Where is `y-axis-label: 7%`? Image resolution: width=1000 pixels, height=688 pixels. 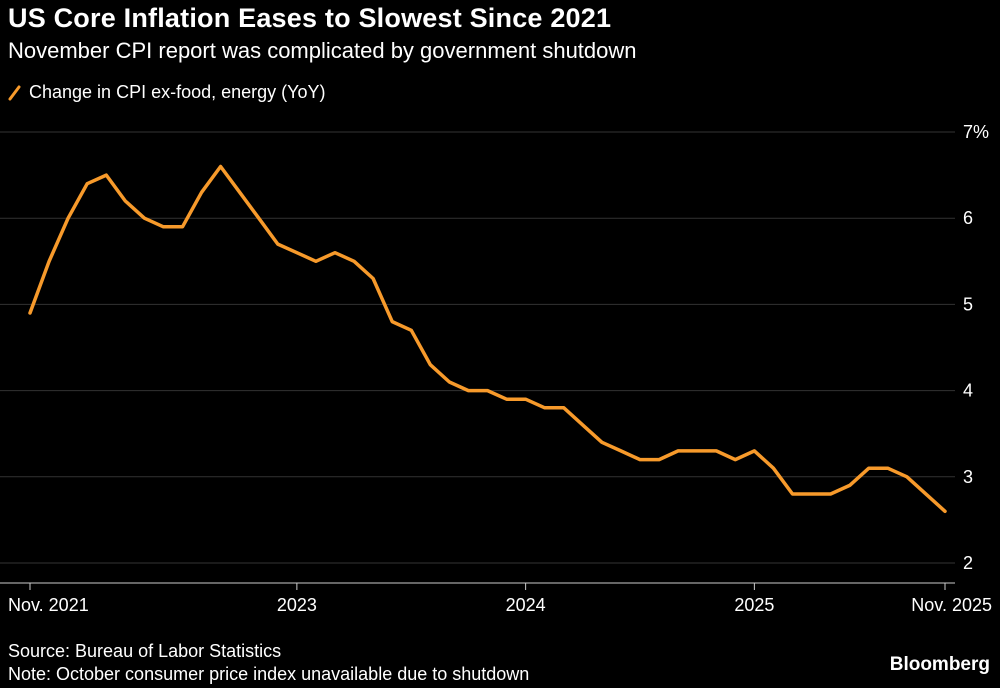 y-axis-label: 7% is located at coordinates (976, 132).